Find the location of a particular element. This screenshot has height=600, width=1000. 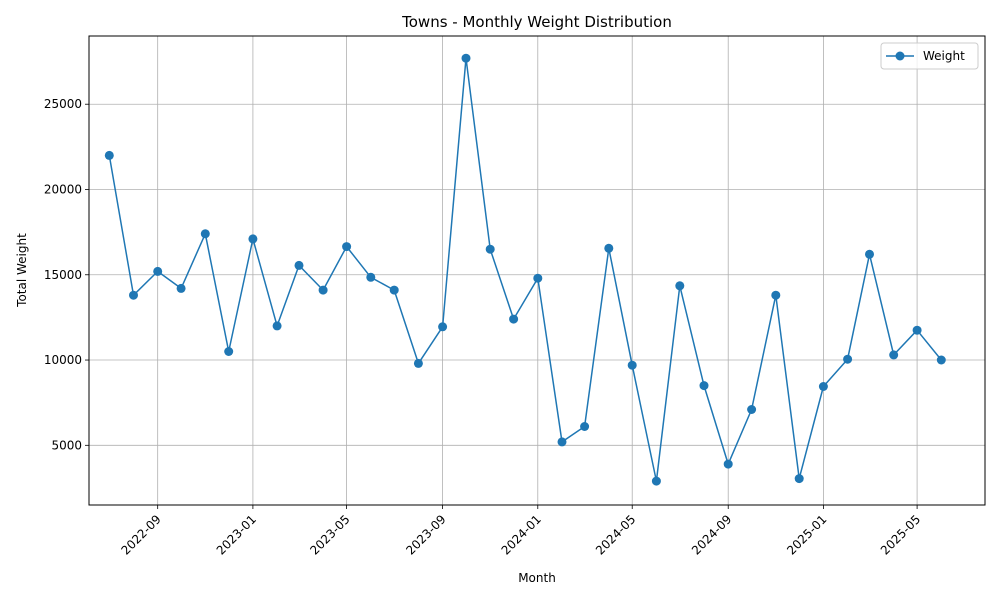

y-tick-label: 5000 is located at coordinates (66, 445).